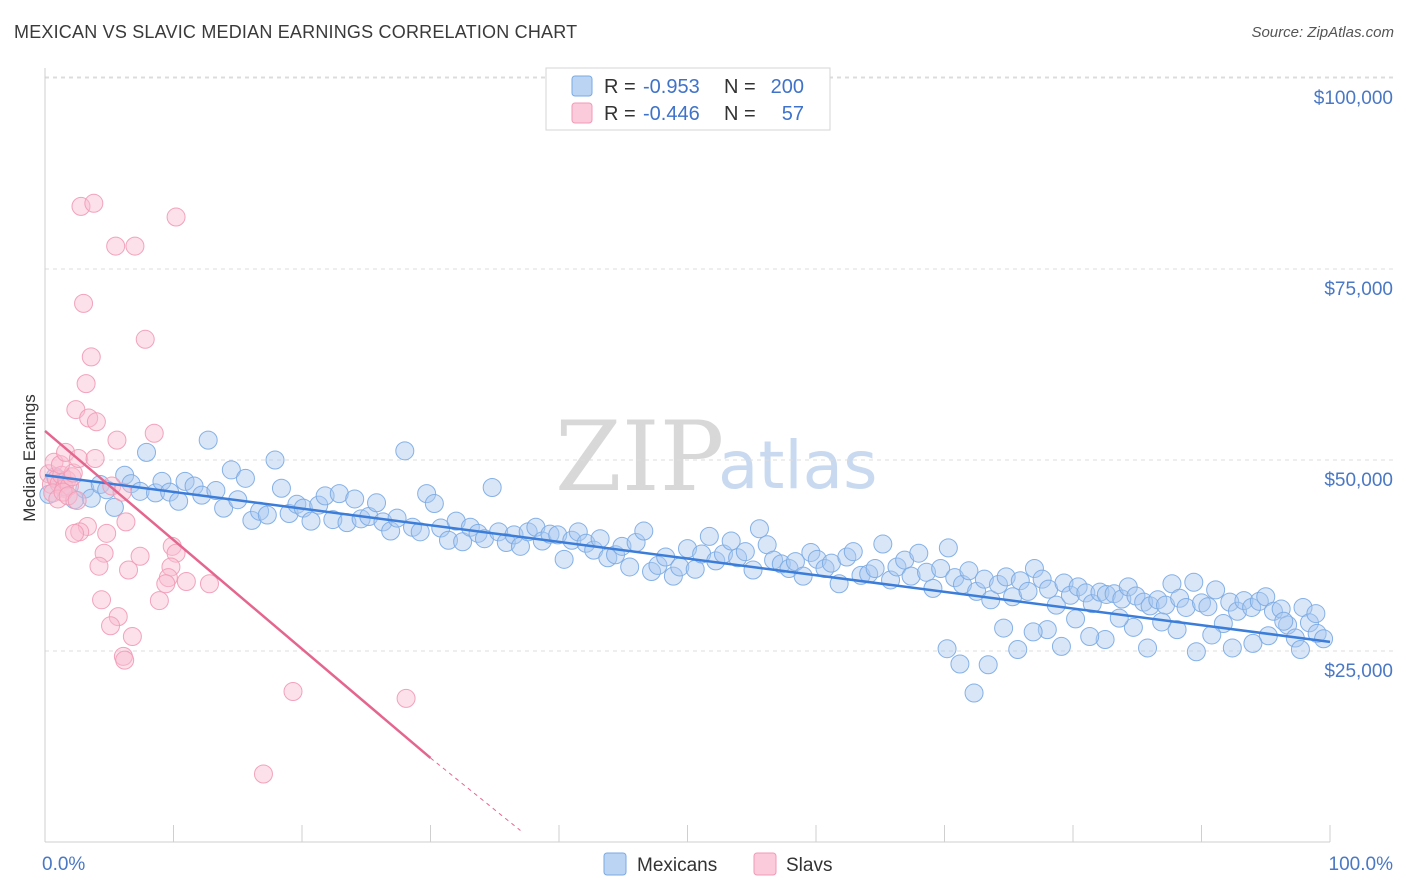 This screenshot has height=892, width=1406. I want to click on x-tick-label-min: 0.0%, so click(63, 864).